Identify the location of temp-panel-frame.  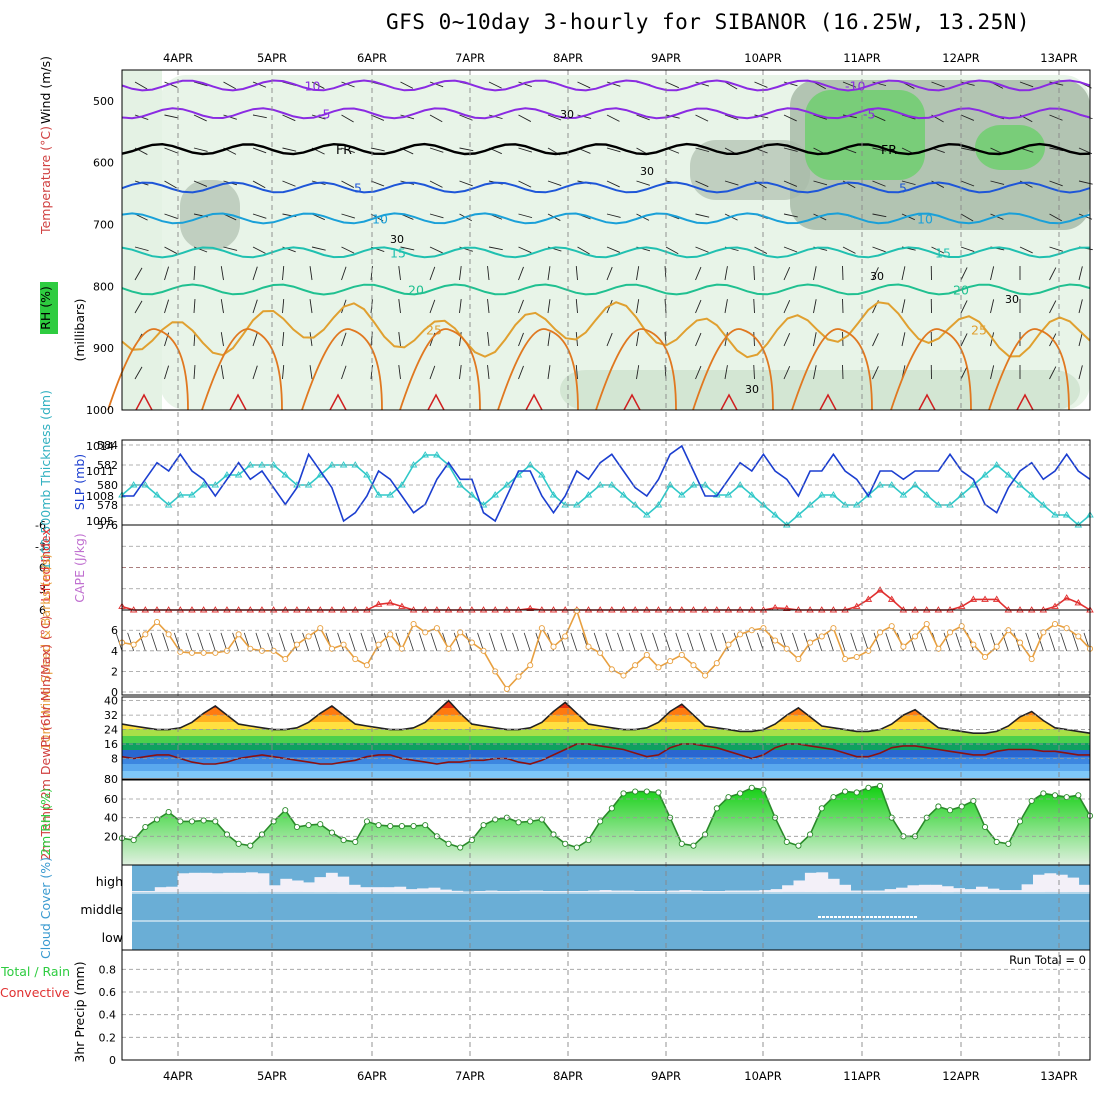
(606, 738).